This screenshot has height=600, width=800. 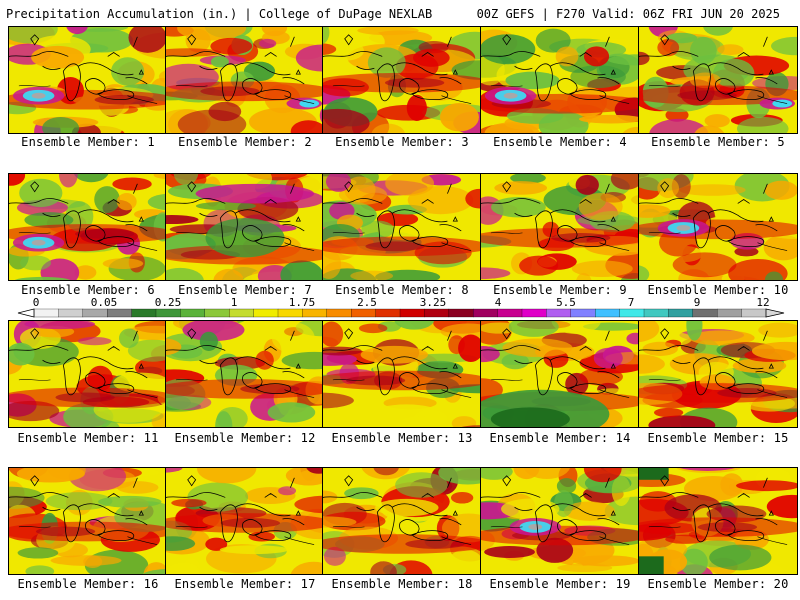 What do you see at coordinates (88, 142) in the screenshot?
I see `member-label-1: Ensemble Member: 1` at bounding box center [88, 142].